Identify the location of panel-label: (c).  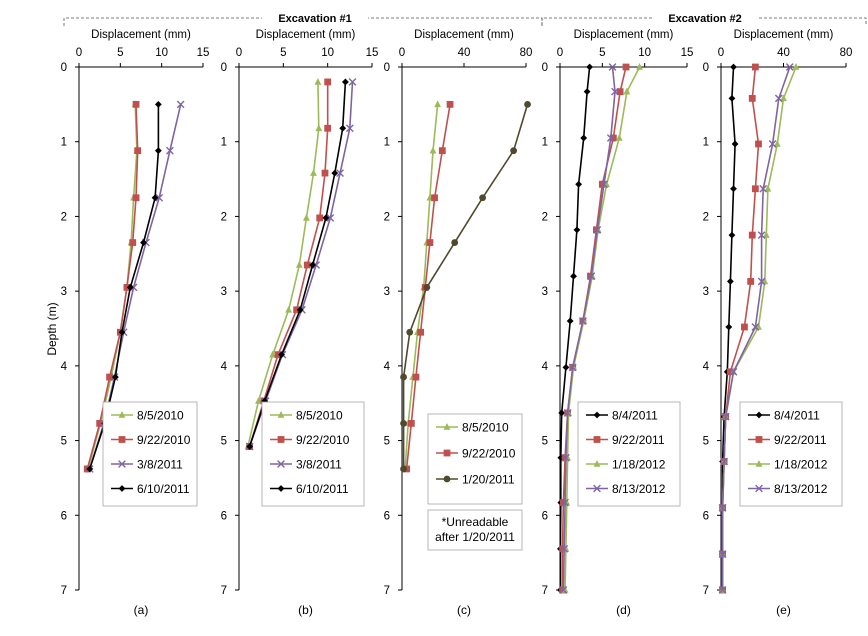
(464, 610).